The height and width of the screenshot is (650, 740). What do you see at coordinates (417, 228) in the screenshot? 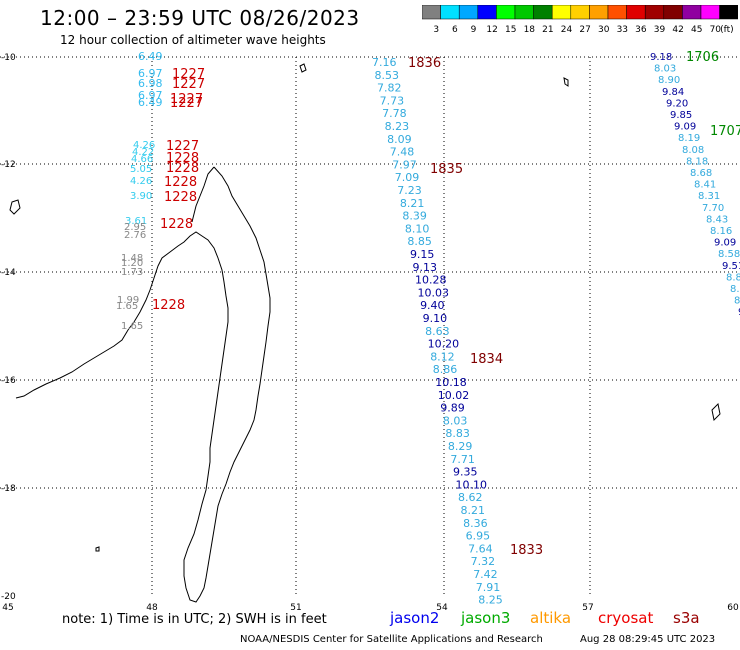
I see `swh-value: 8.10` at bounding box center [417, 228].